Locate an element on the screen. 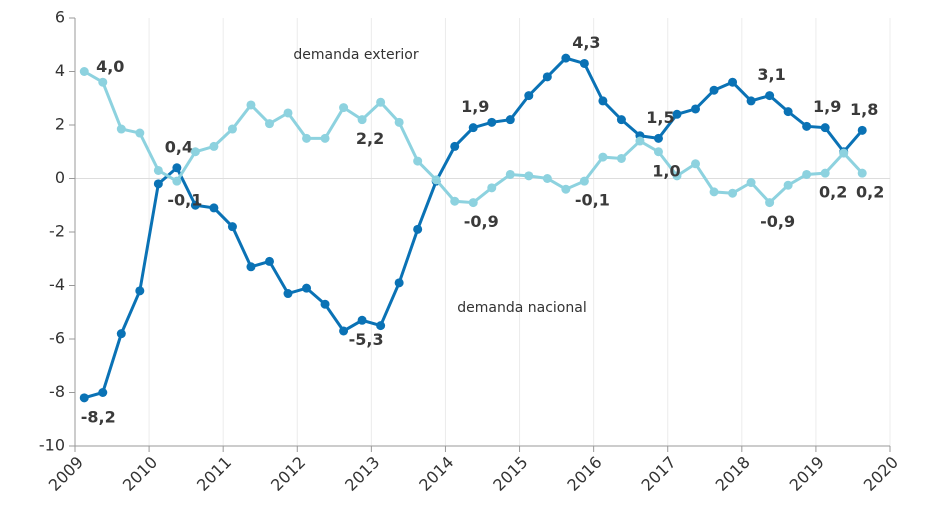  data-label: -0,1 is located at coordinates (592, 200).